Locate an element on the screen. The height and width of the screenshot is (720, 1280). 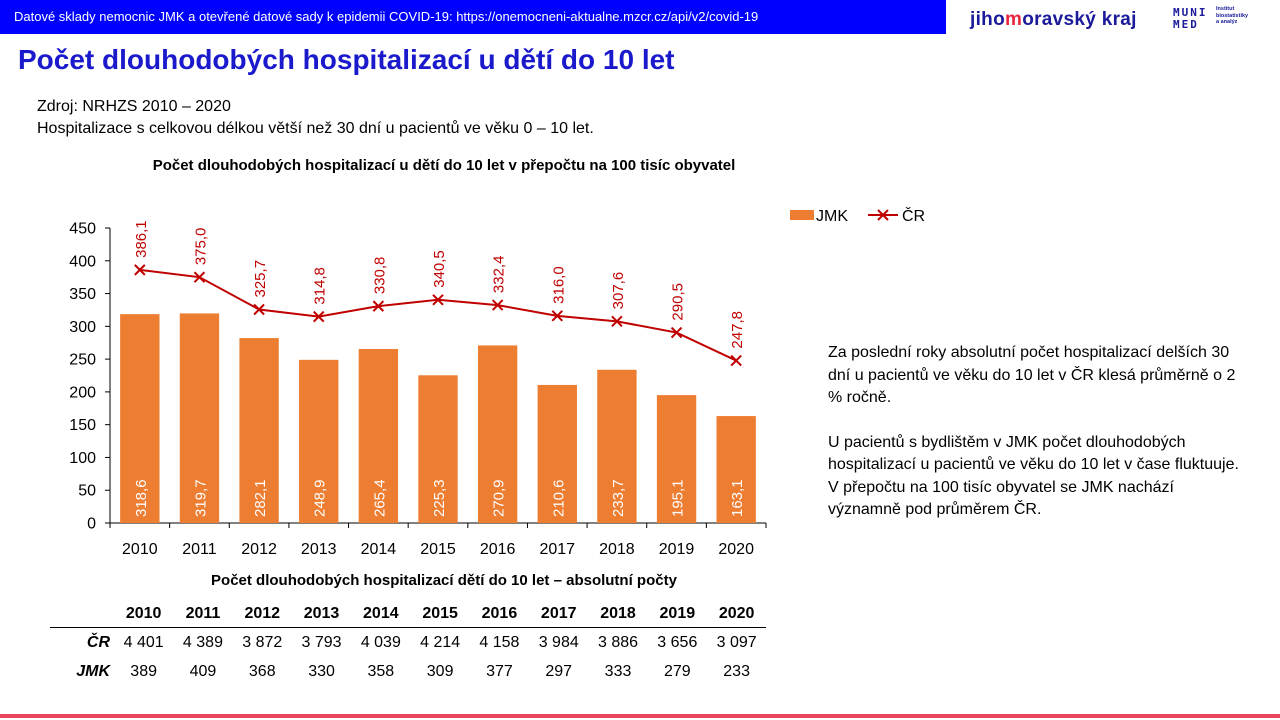
table-cell: 3 097 is located at coordinates (736, 642).